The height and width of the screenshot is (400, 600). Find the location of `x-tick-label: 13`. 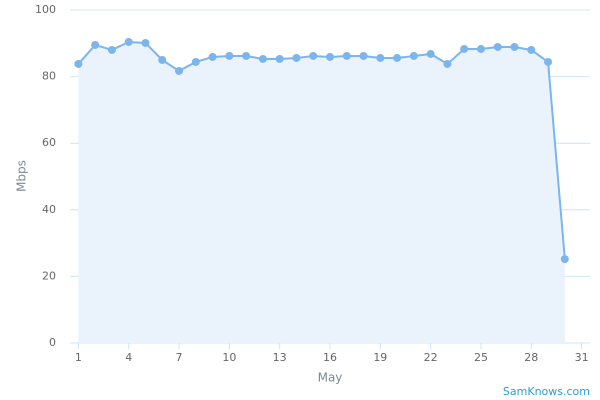

x-tick-label: 13 is located at coordinates (280, 357).